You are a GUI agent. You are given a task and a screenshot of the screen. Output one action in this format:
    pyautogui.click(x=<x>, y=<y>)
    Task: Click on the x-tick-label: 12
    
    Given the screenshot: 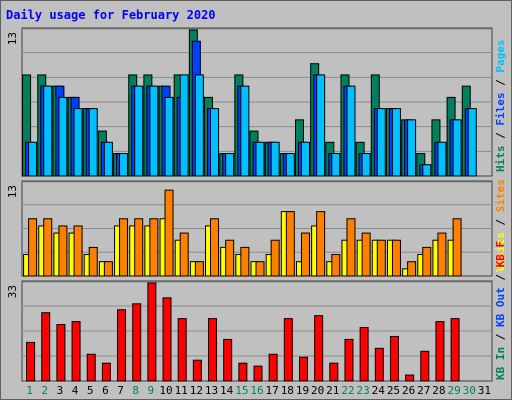 What is the action you would take?
    pyautogui.click(x=196, y=390)
    